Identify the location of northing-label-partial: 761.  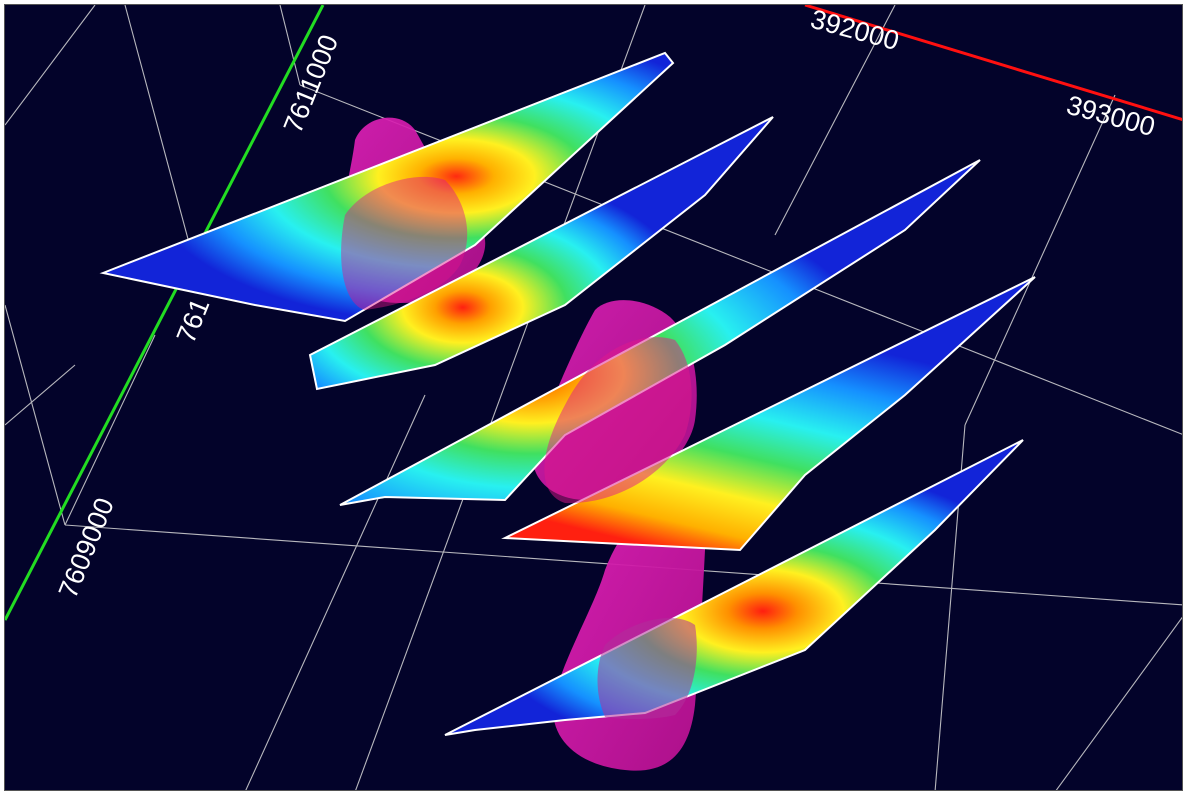
(193, 320).